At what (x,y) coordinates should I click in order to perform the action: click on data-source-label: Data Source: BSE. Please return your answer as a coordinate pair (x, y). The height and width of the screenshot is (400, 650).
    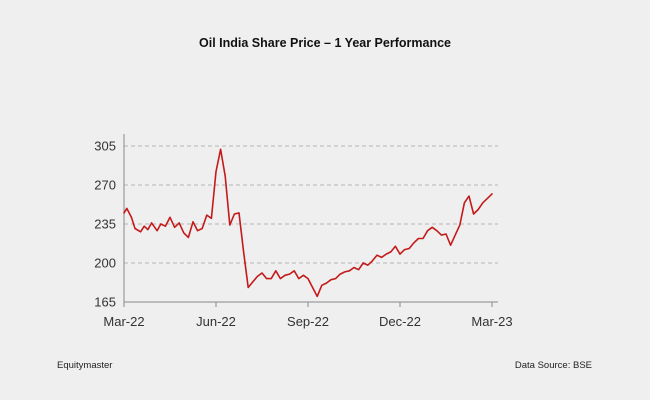
    Looking at the image, I should click on (553, 365).